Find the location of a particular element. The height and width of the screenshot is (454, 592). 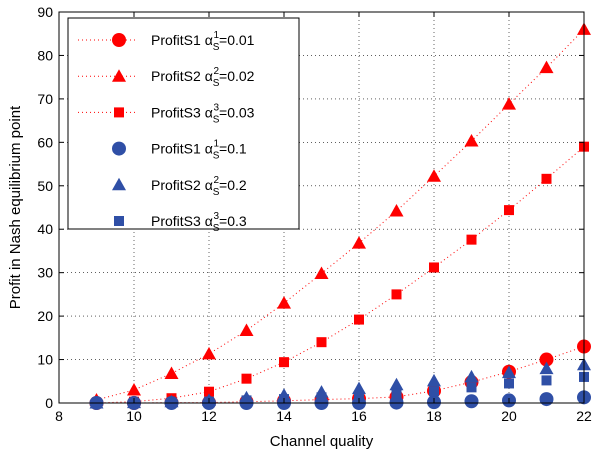

x-tick-label: 8 is located at coordinates (59, 416).